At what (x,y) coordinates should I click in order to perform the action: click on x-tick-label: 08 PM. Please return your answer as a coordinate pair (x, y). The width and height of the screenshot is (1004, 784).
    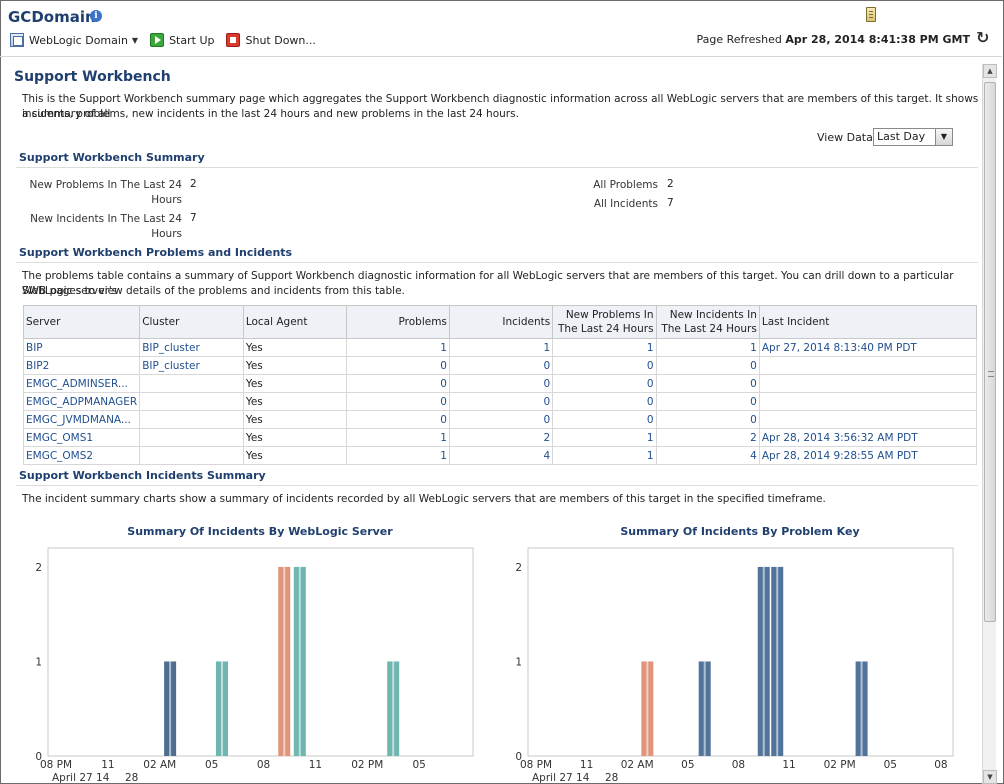
    Looking at the image, I should click on (536, 765).